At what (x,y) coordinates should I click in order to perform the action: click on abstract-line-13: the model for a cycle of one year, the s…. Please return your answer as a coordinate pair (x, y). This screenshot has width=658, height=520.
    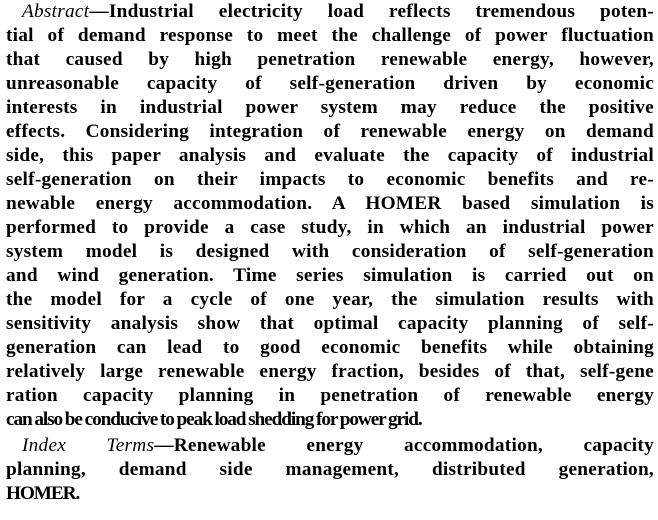
    Looking at the image, I should click on (330, 299).